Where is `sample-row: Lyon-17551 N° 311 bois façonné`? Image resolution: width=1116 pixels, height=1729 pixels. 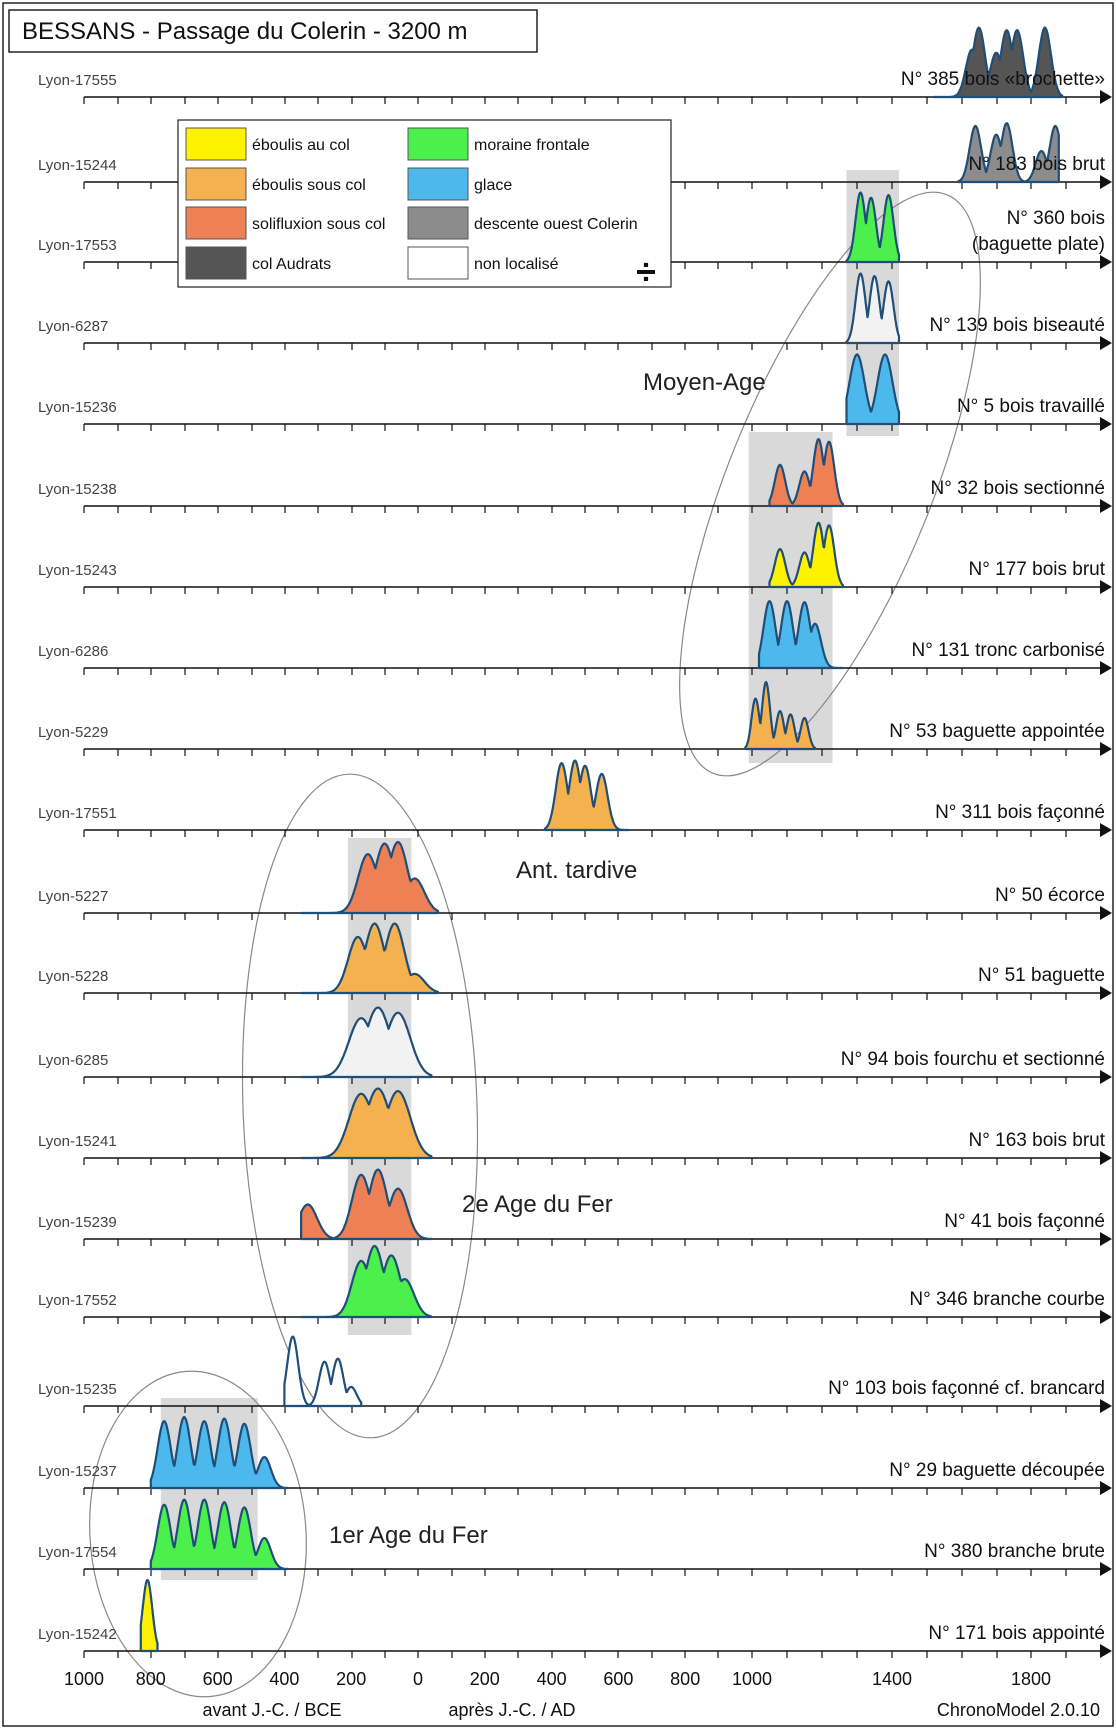 sample-row: Lyon-17551 N° 311 bois façonné is located at coordinates (575, 798).